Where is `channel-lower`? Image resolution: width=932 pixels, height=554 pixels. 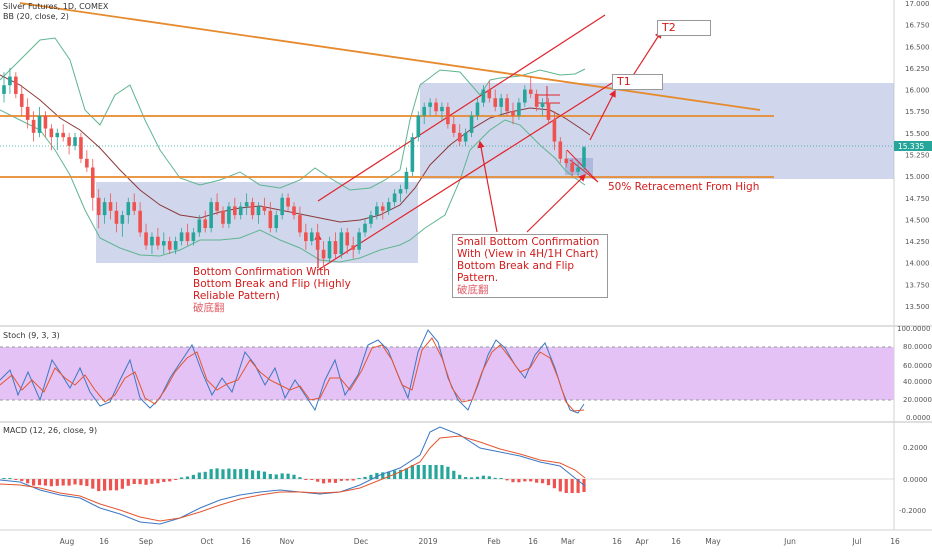
channel-lower is located at coordinates (465, 176).